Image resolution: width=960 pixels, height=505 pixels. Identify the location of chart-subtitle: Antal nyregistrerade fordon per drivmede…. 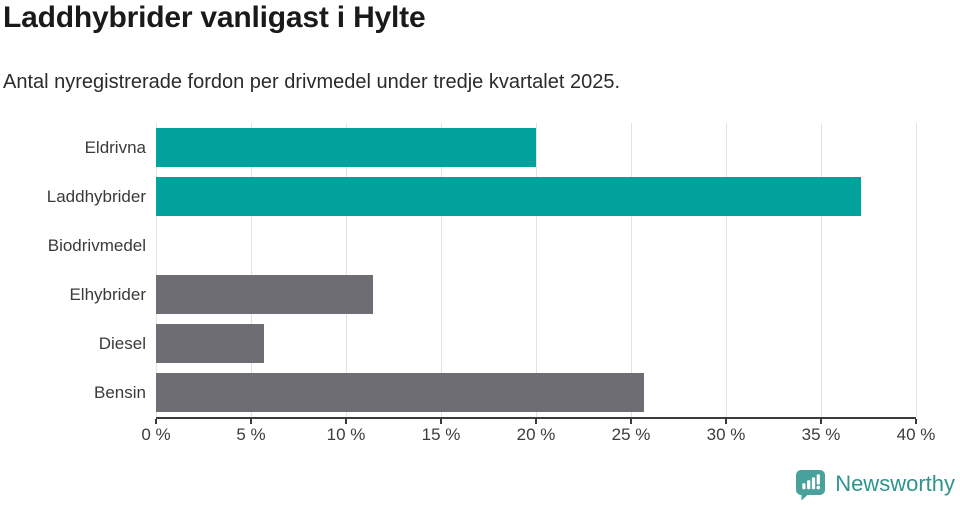
(312, 82).